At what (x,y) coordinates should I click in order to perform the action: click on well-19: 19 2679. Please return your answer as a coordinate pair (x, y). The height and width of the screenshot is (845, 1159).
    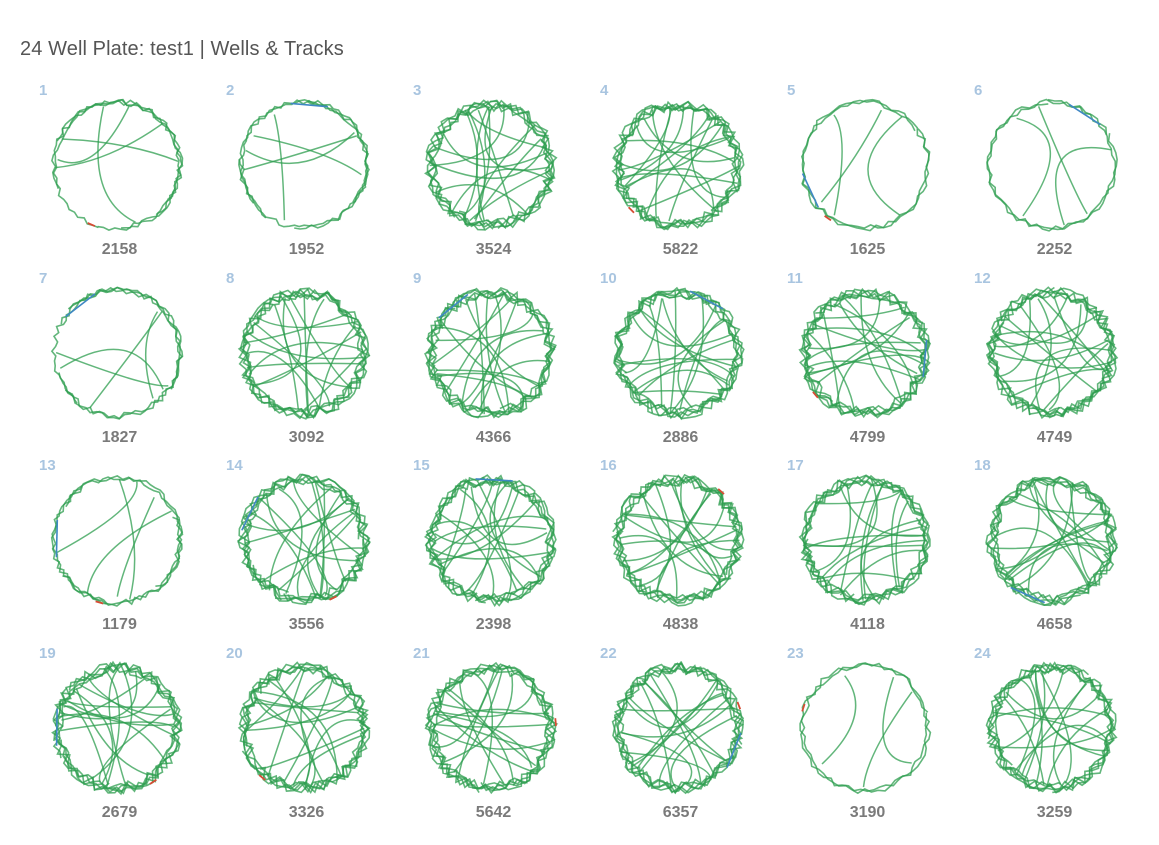
    Looking at the image, I should click on (119, 735).